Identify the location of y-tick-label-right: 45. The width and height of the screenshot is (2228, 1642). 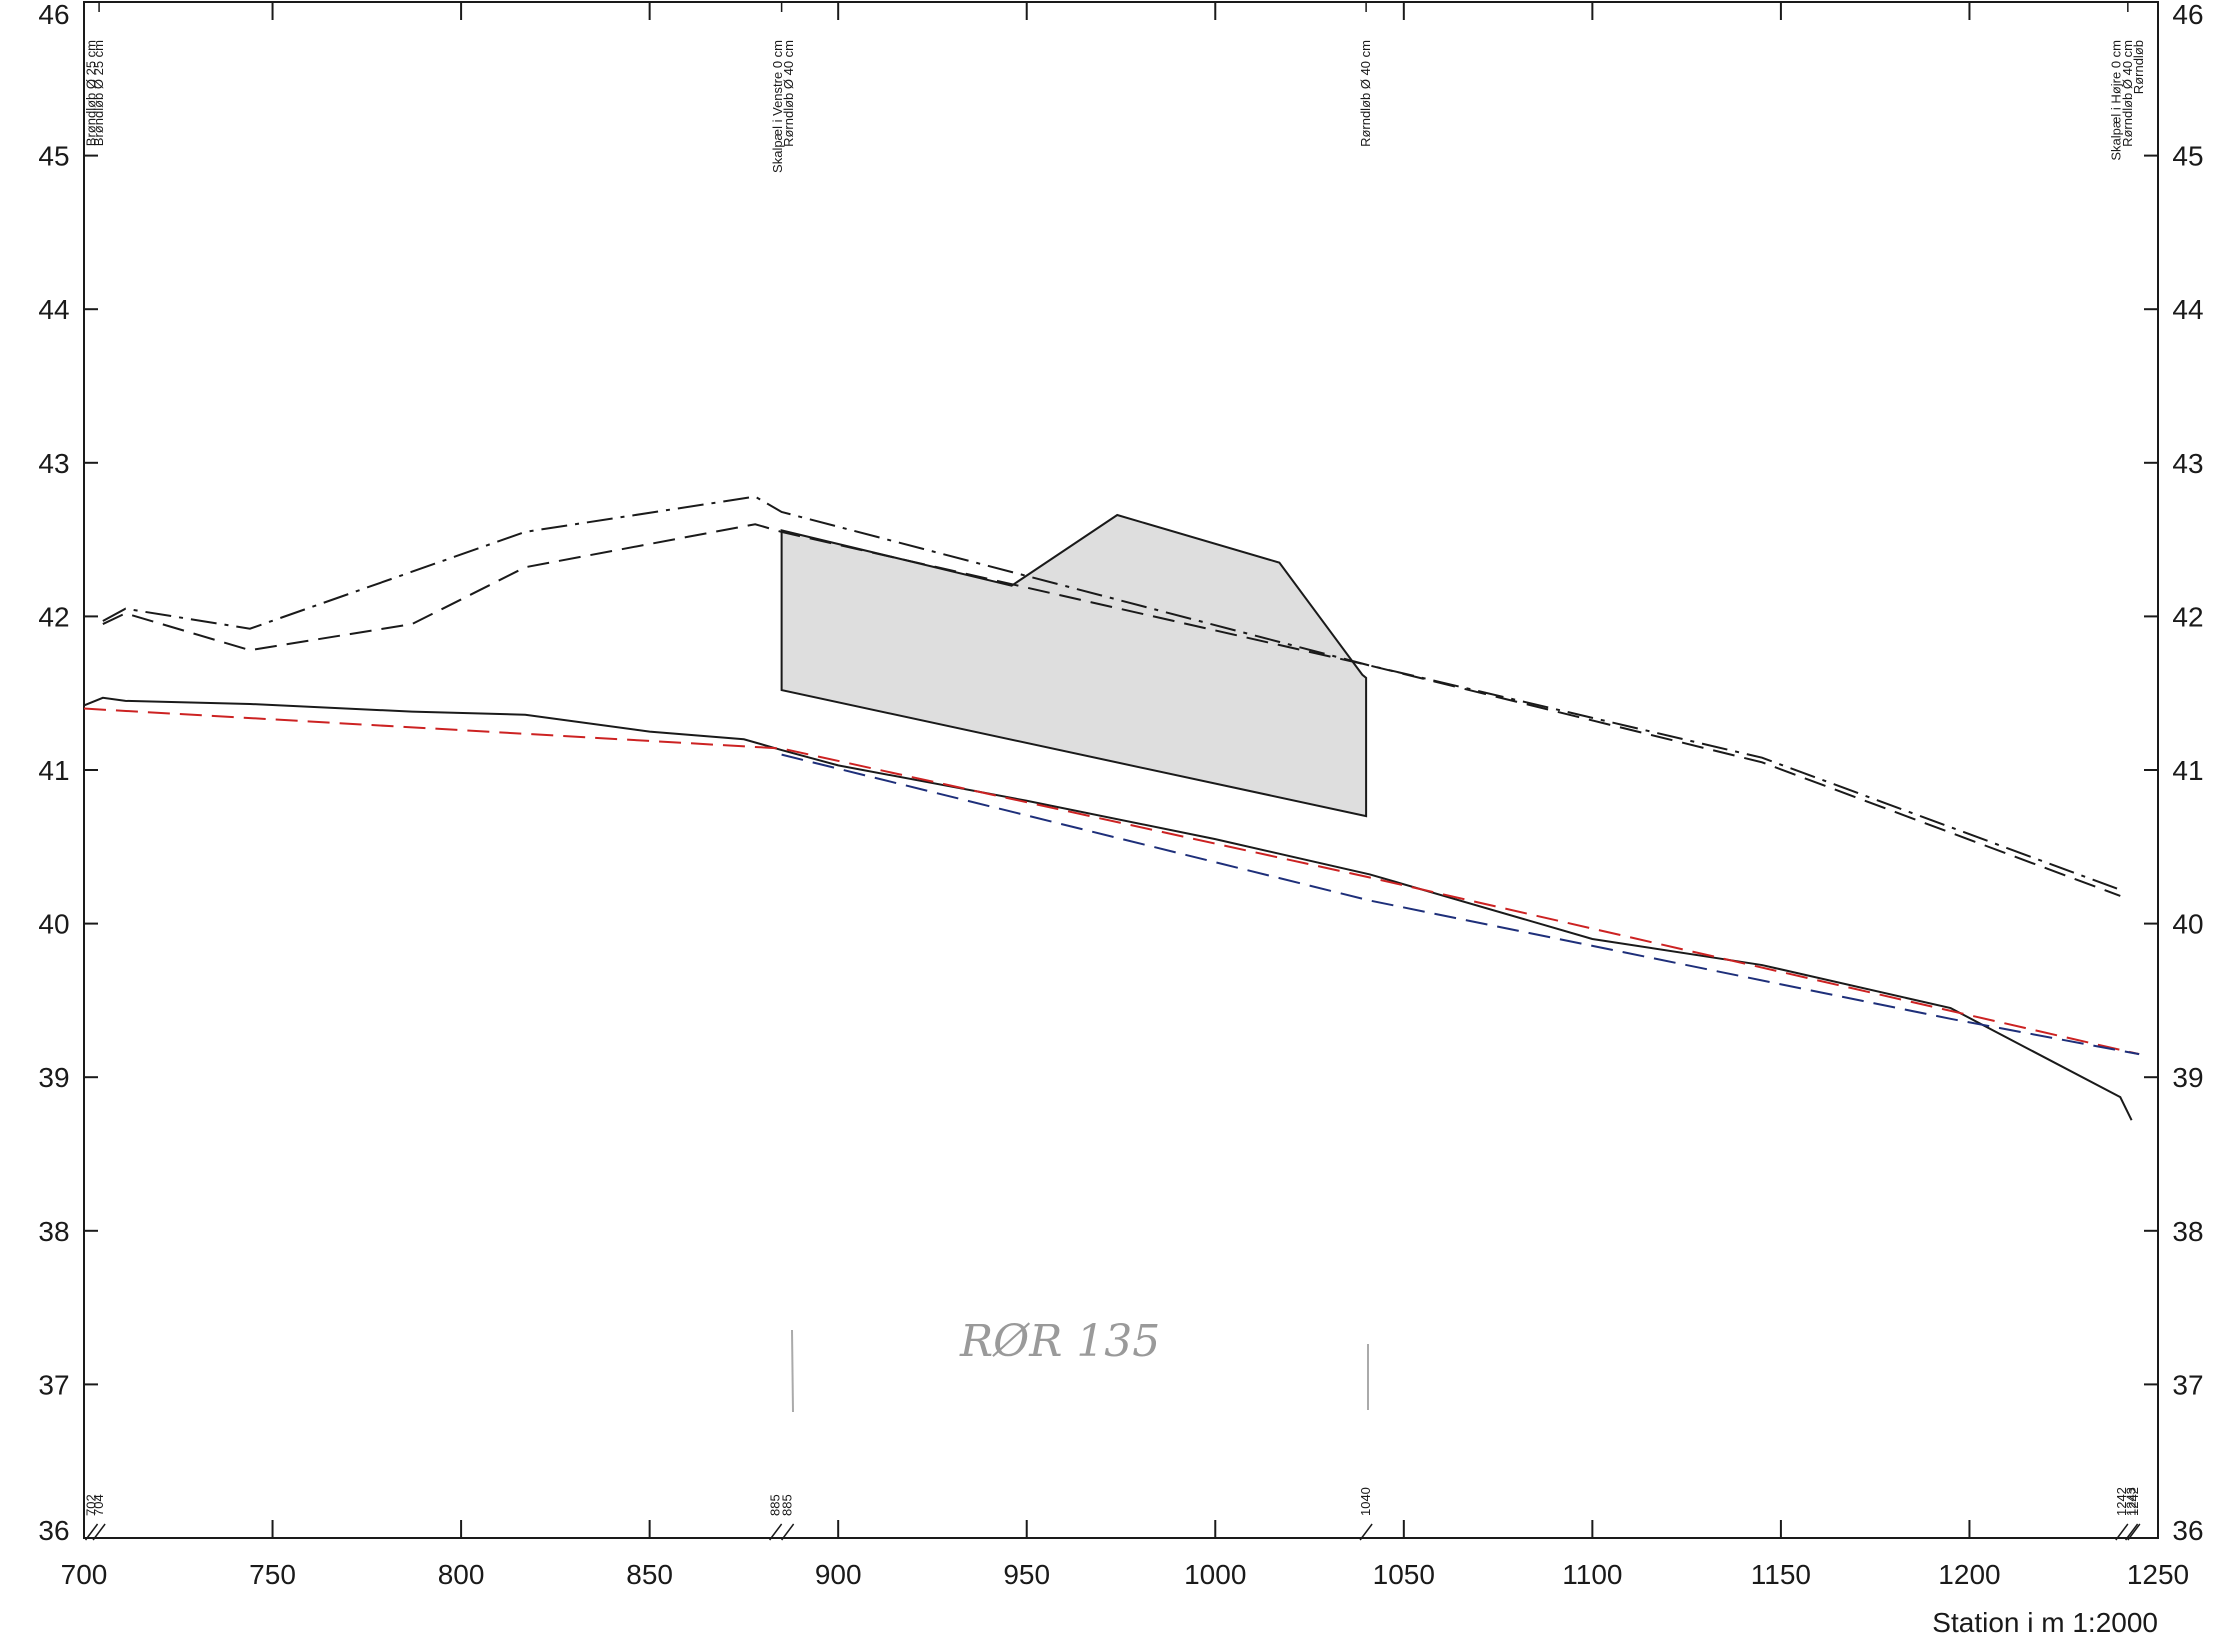
(2187, 156).